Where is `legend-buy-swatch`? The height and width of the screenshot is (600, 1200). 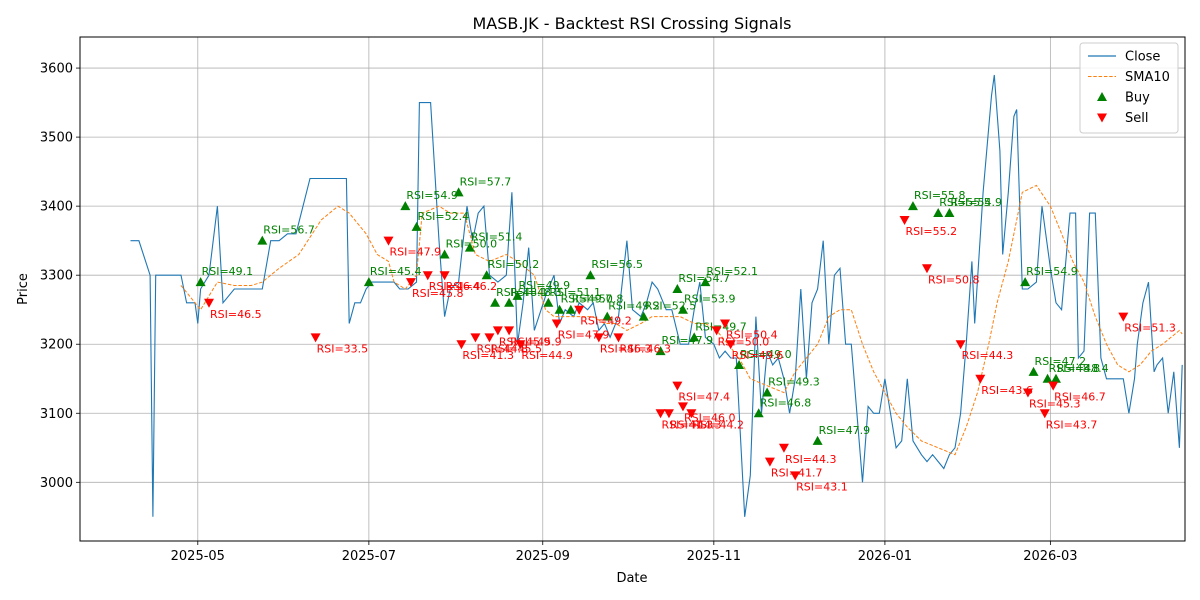
legend-buy-swatch is located at coordinates (1102, 96).